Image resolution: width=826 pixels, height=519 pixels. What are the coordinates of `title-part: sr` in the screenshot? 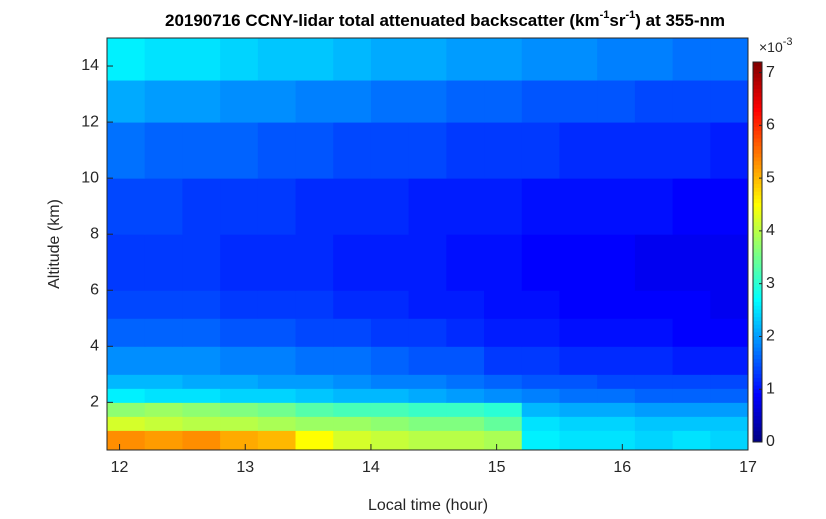 It's located at (617, 20).